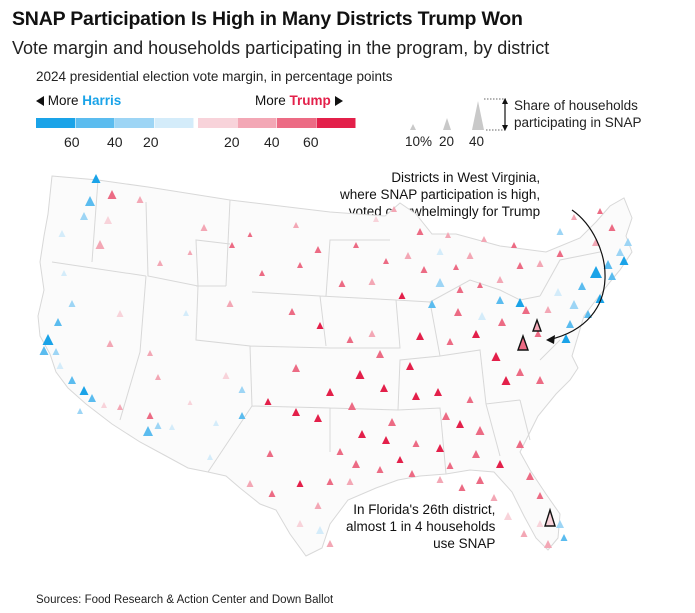 The width and height of the screenshot is (695, 613). I want to click on legend-harris-label: More Harris, so click(78, 100).